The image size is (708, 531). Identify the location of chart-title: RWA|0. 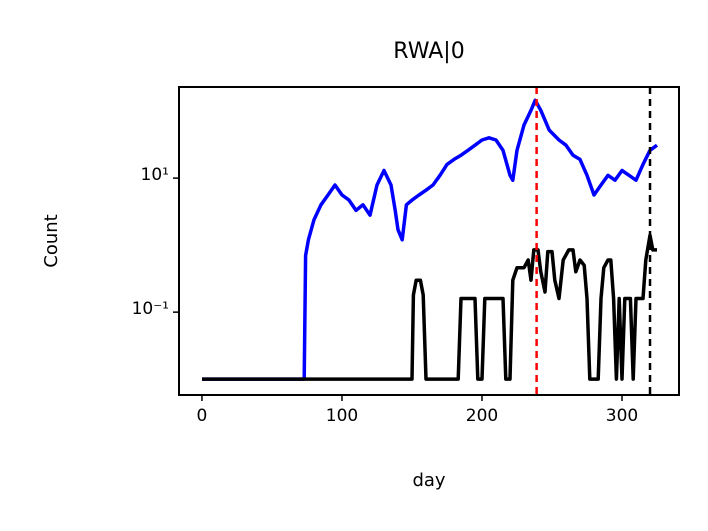
(428, 51).